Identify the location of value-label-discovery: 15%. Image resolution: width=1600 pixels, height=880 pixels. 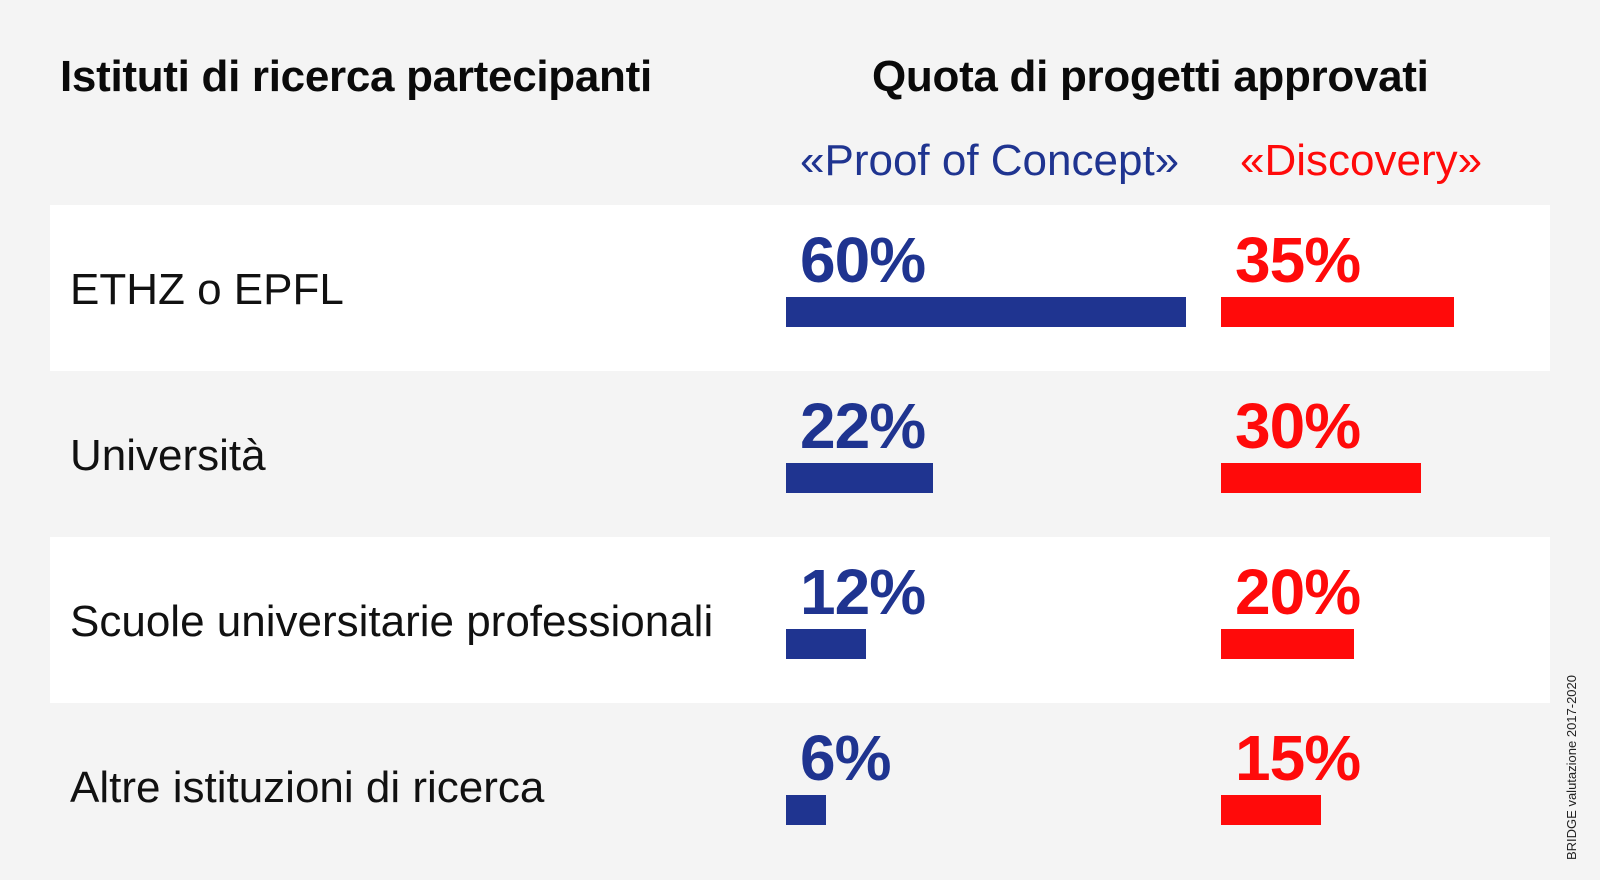
(1298, 758).